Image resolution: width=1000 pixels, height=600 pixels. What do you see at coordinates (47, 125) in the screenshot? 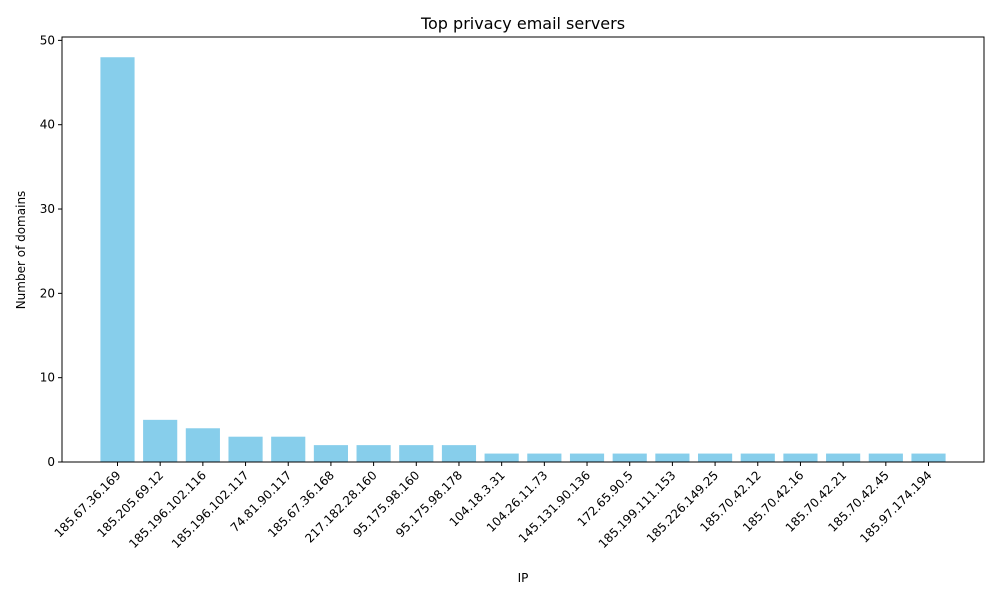
I see `y-tick-label: 40` at bounding box center [47, 125].